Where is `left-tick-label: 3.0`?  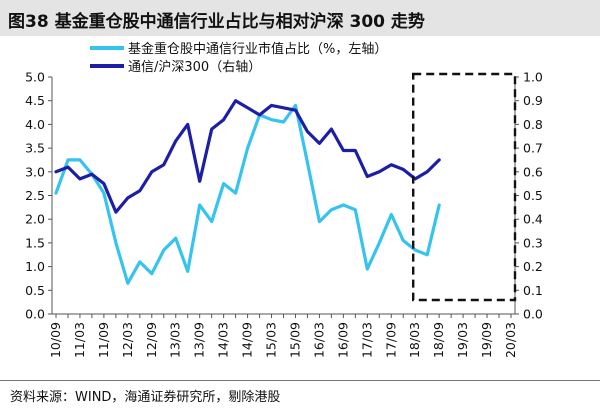 left-tick-label: 3.0 is located at coordinates (35, 171).